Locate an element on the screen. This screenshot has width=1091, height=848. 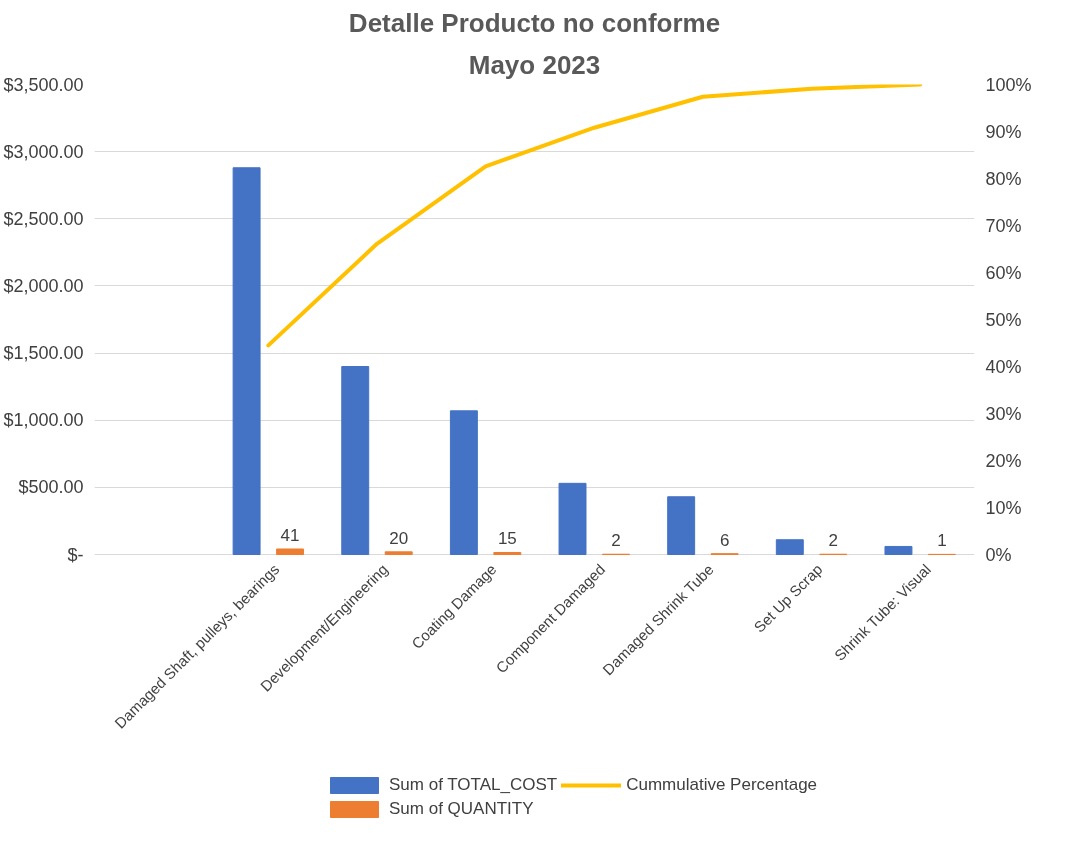
y-tick-label: $500.00 is located at coordinates (51, 487).